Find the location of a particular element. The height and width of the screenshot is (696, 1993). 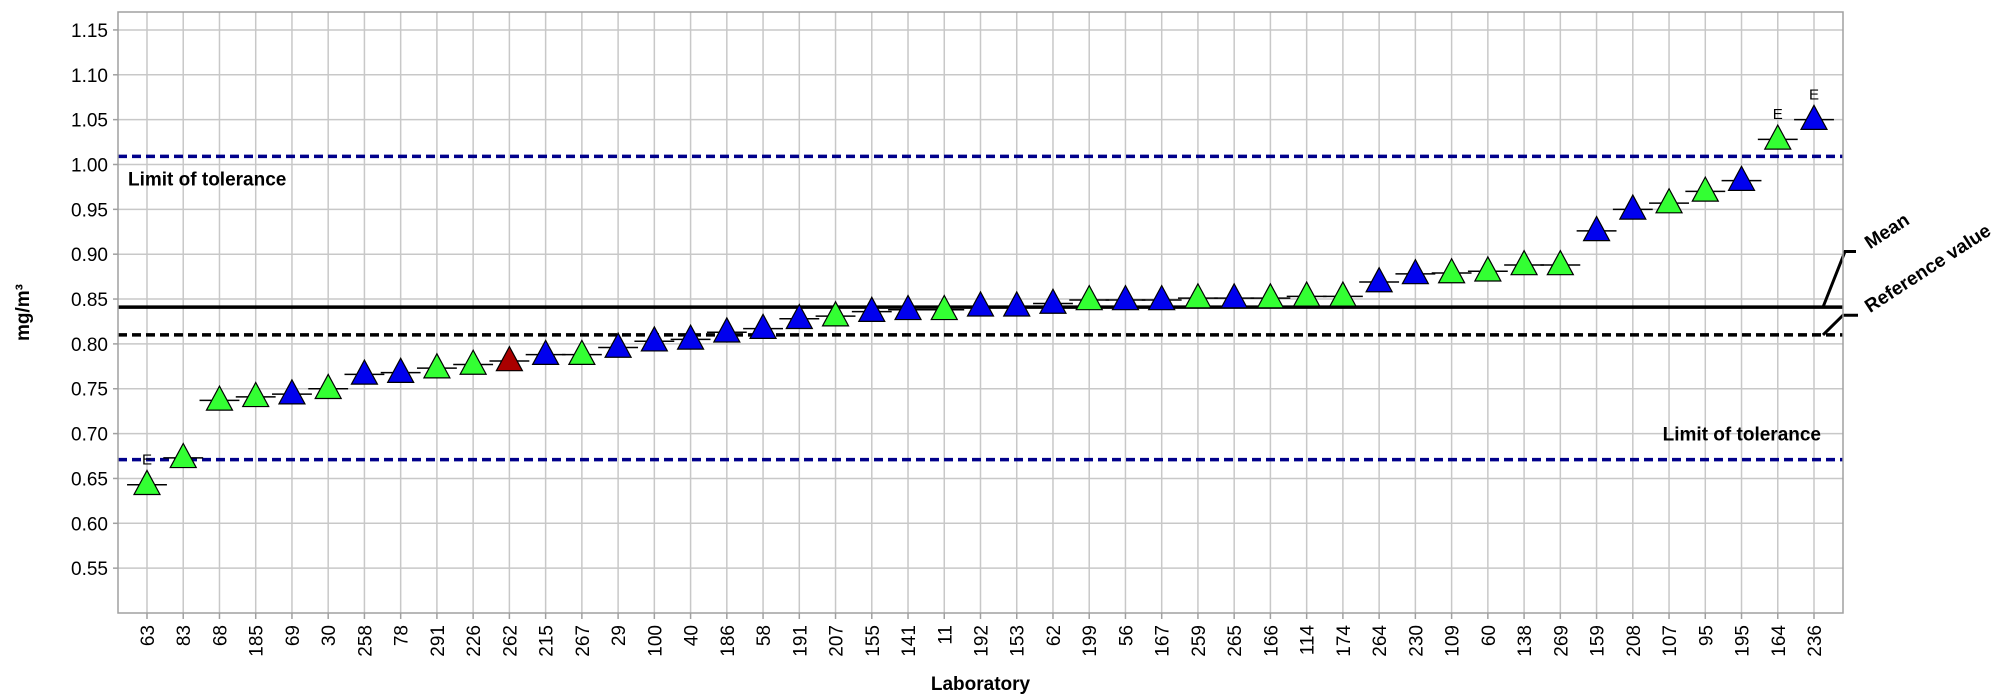

x-tick-label: 155 is located at coordinates (873, 641).